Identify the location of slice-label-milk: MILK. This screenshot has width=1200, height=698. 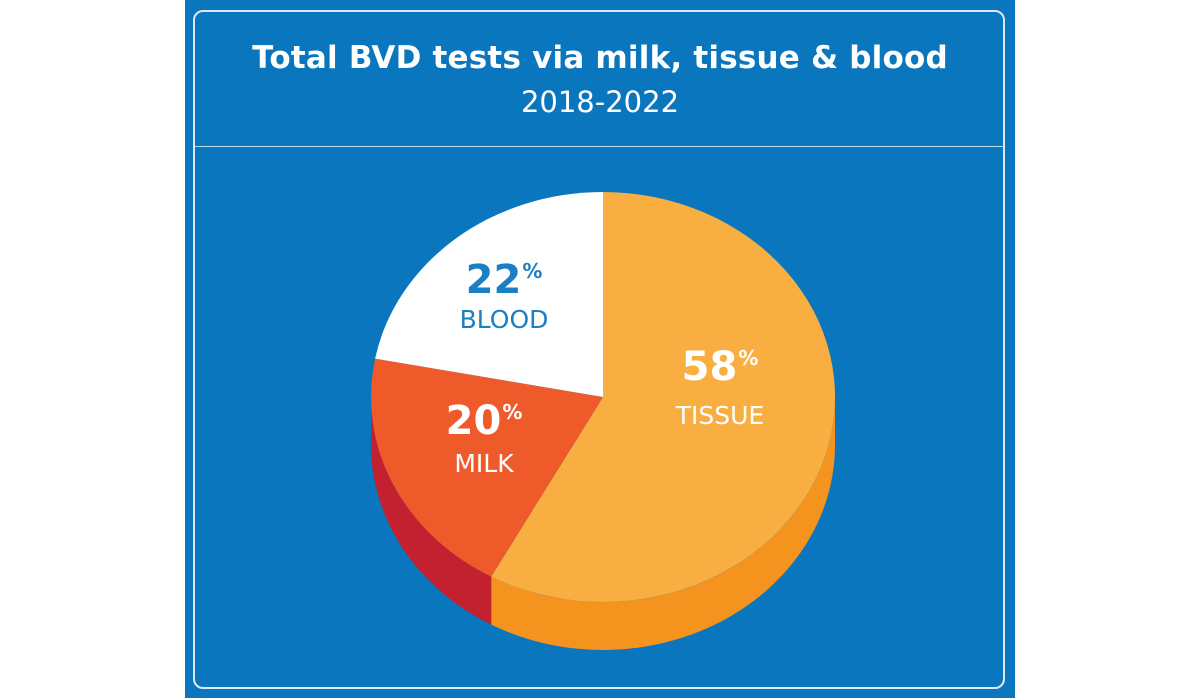
(484, 463).